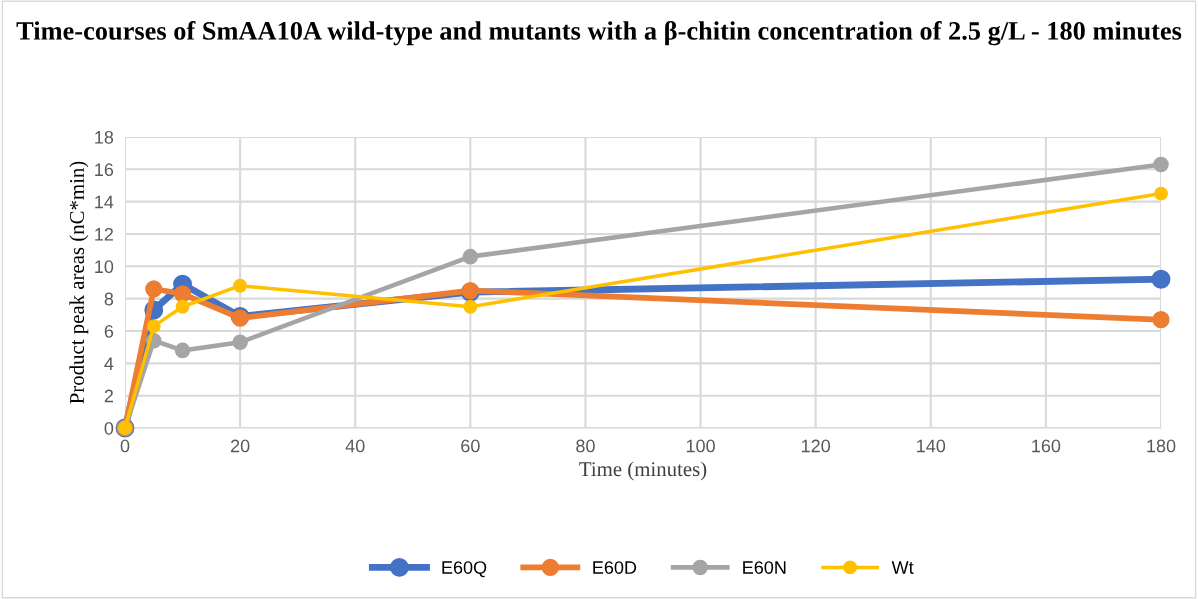  I want to click on x-tick-label: 100, so click(700, 446).